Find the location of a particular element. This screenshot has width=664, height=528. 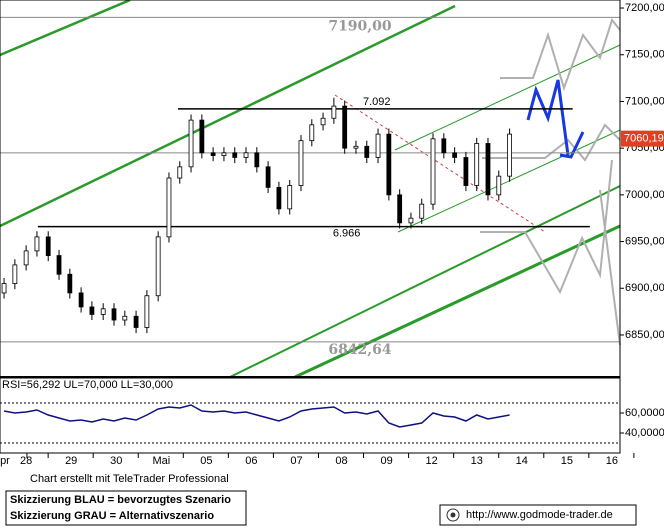

x-tick-label: 16 is located at coordinates (612, 461).